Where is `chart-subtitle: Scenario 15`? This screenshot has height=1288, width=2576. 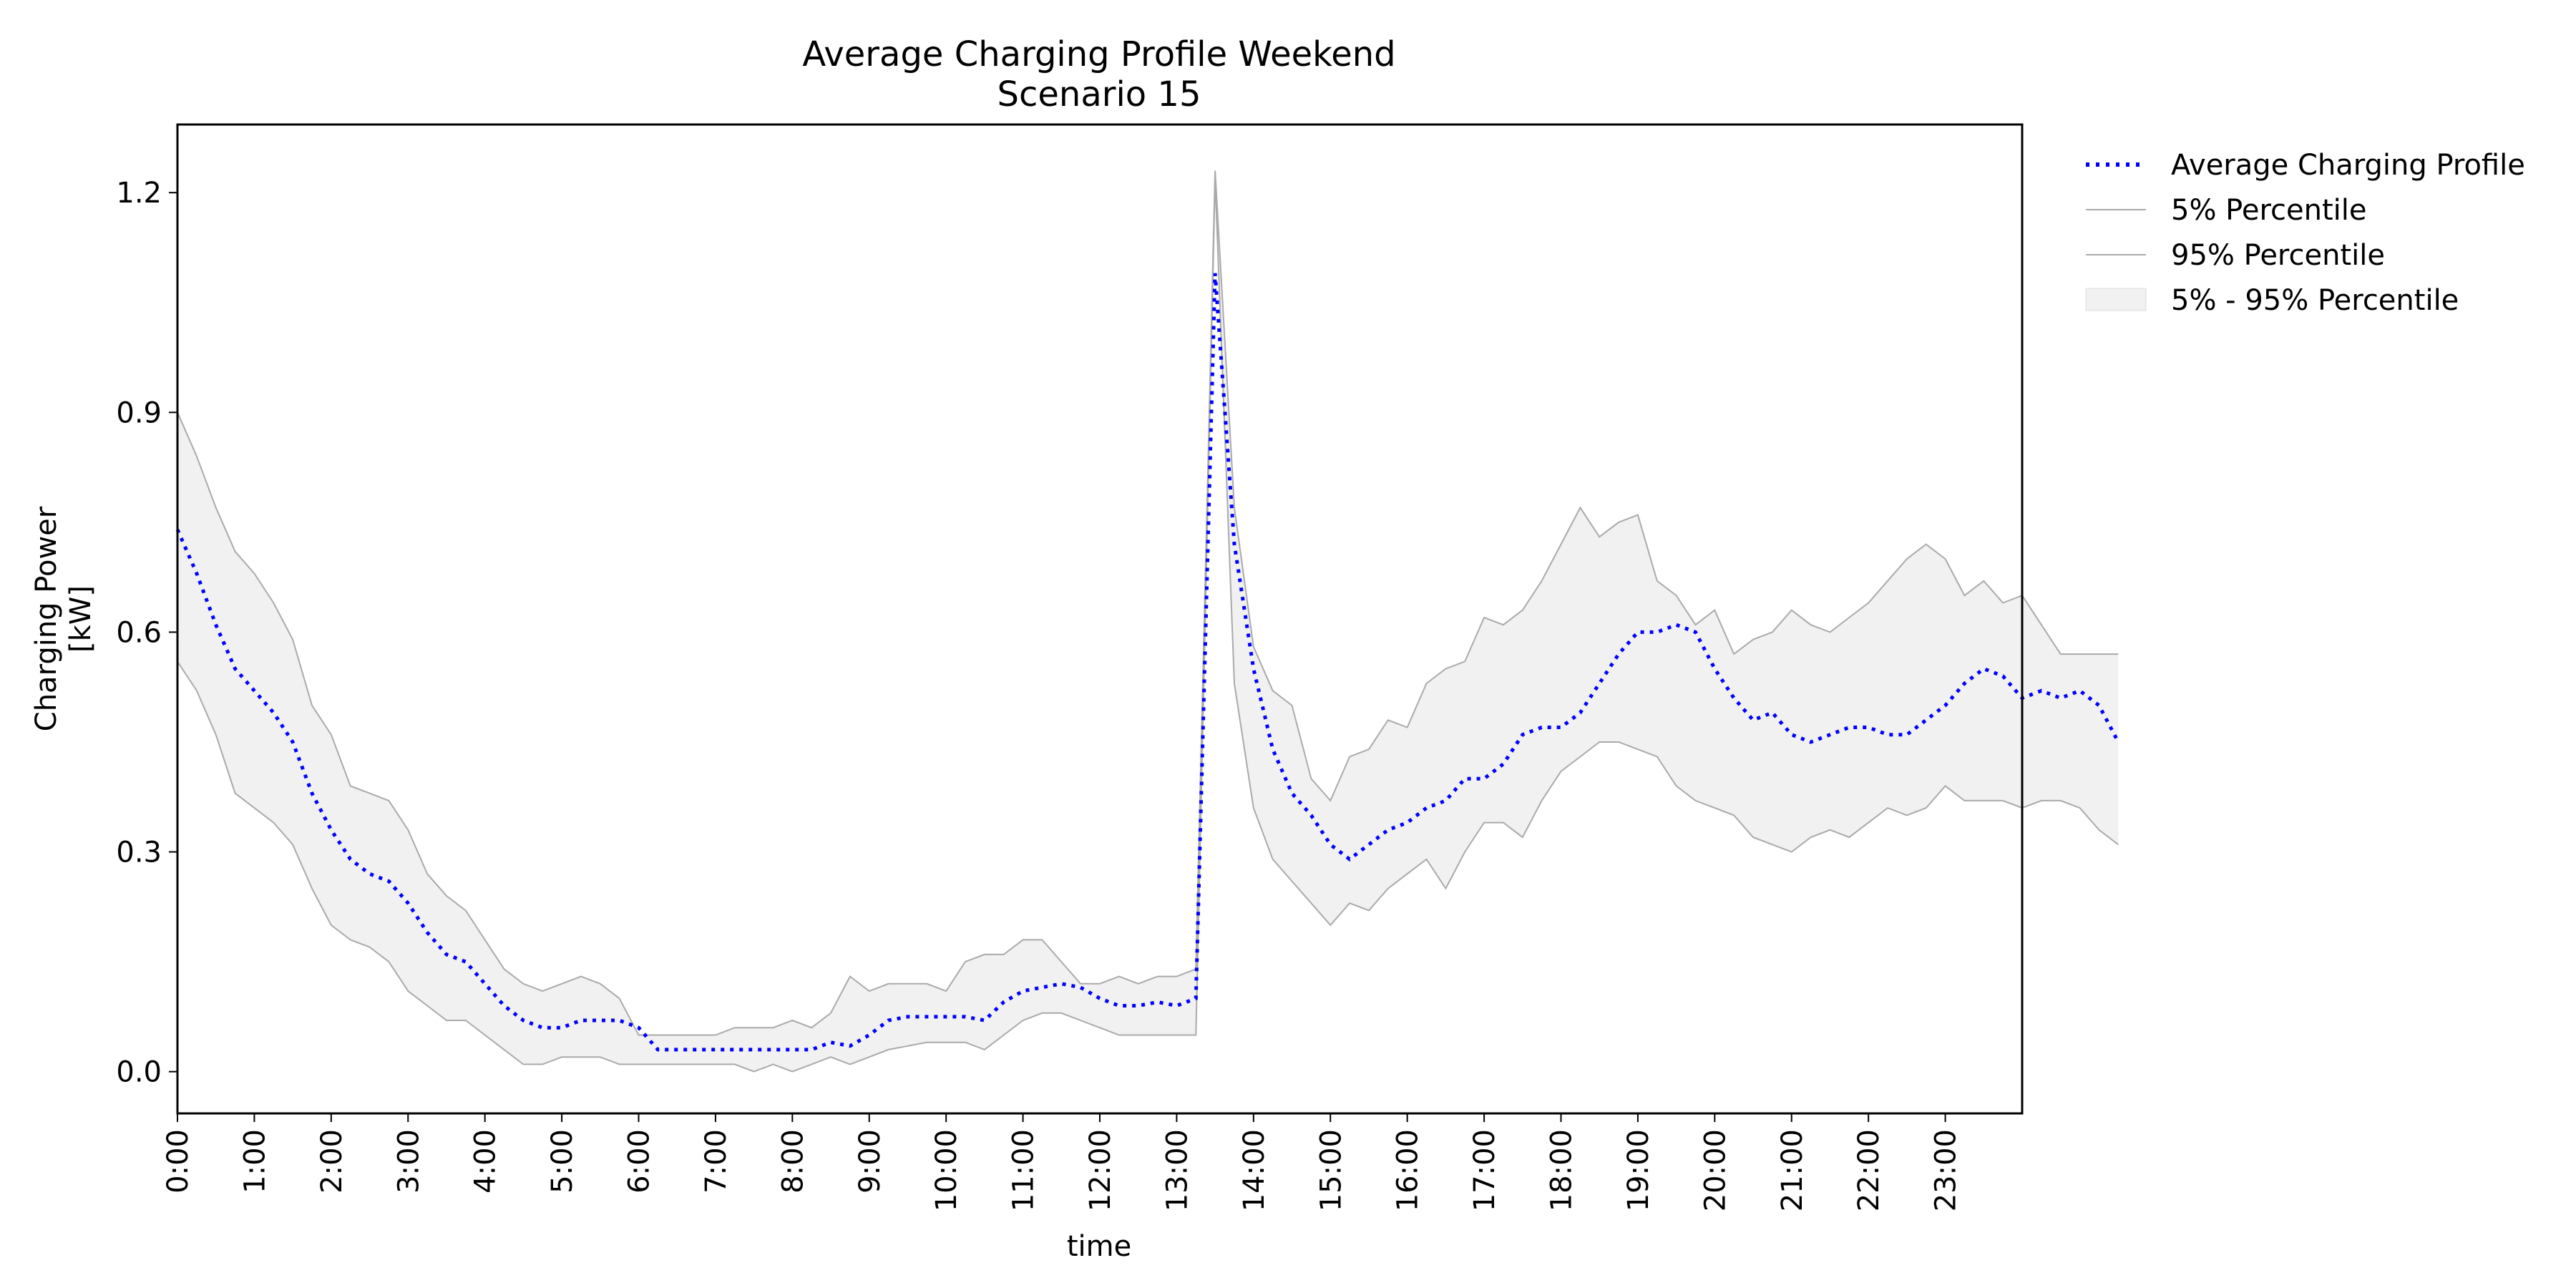
chart-subtitle: Scenario 15 is located at coordinates (1099, 94).